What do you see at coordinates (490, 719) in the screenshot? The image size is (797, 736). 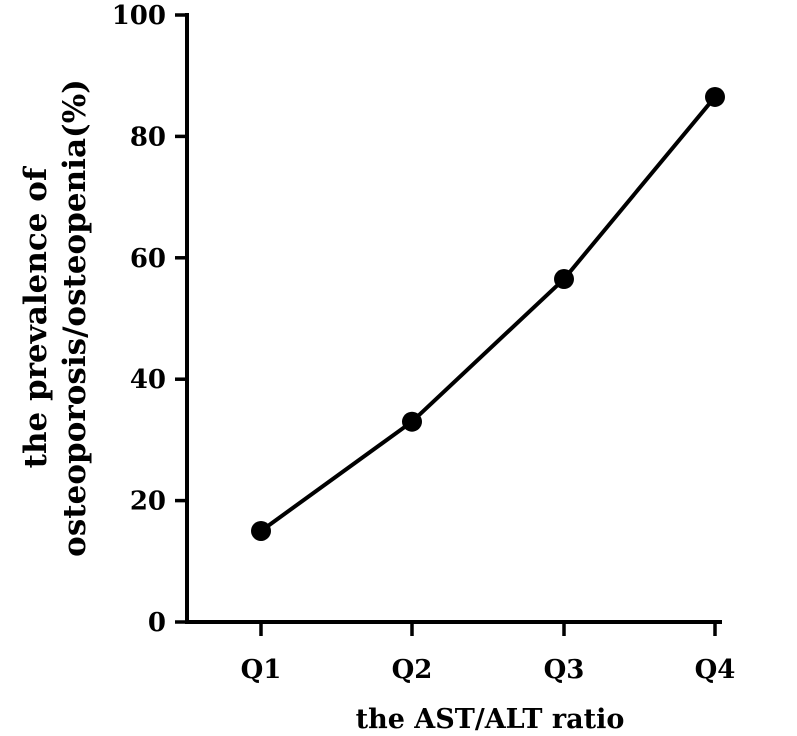 I see `x-axis-title: the AST/ALT ratio` at bounding box center [490, 719].